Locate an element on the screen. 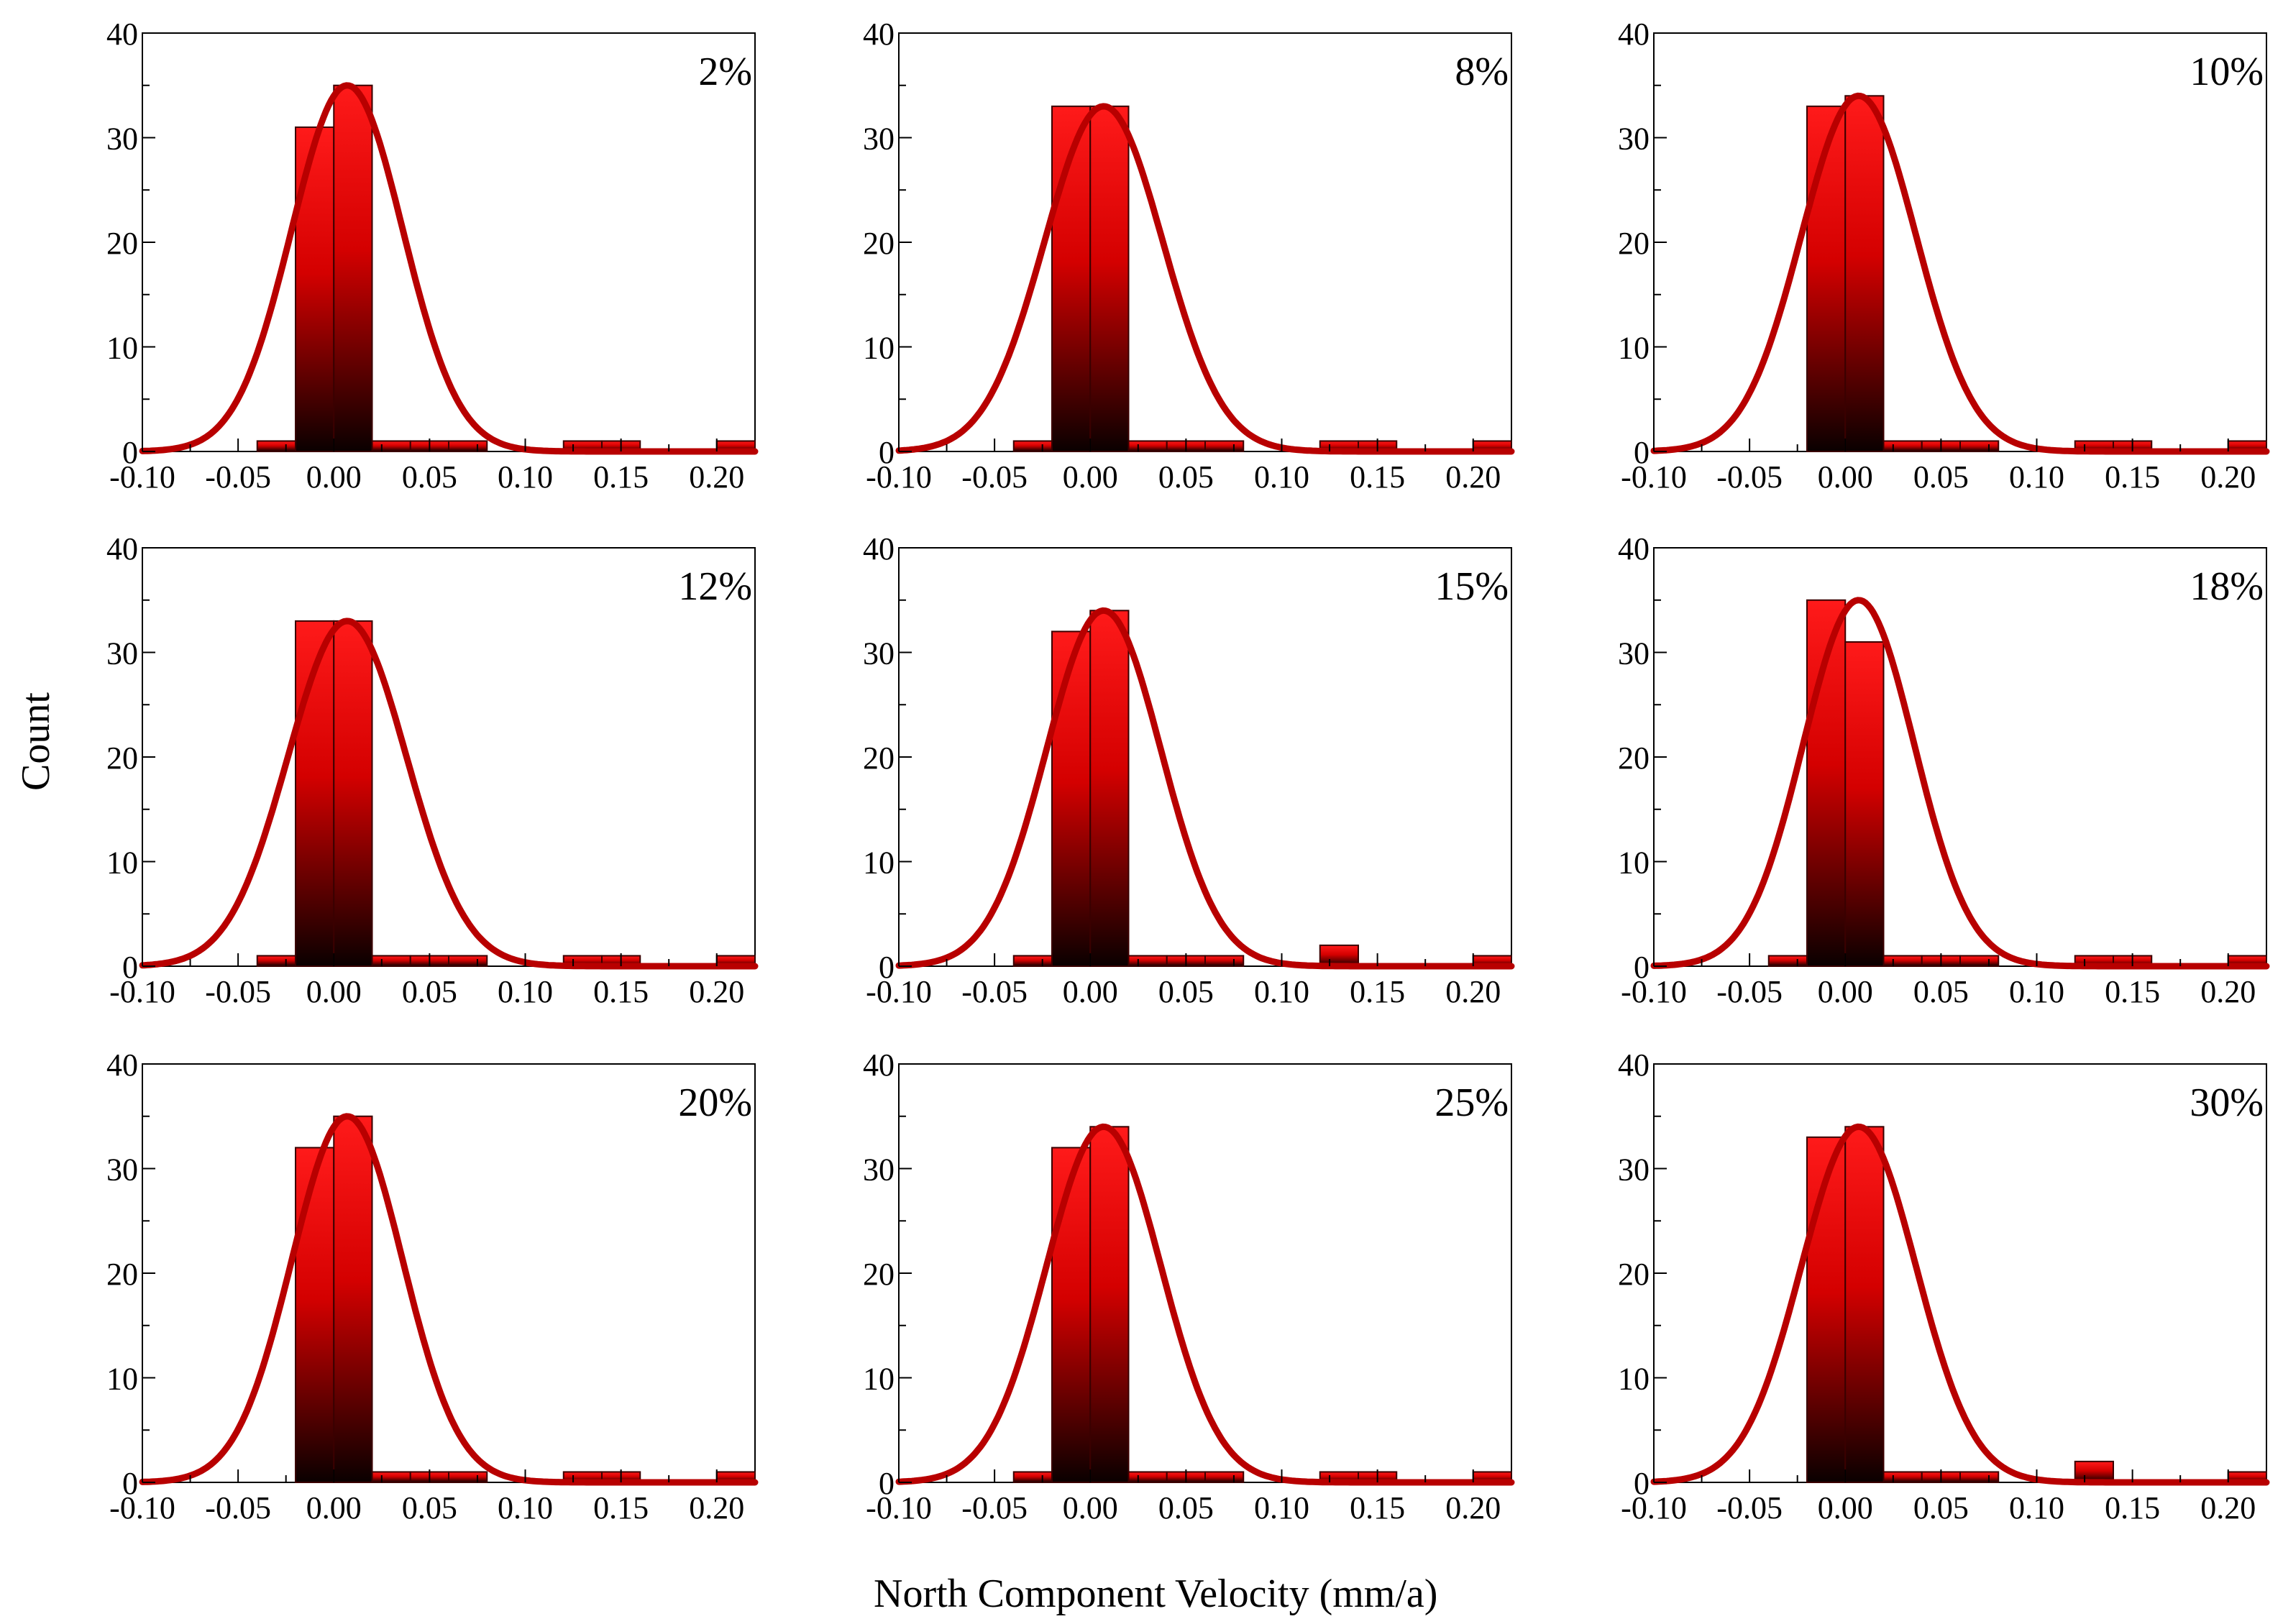 Image resolution: width=2283 pixels, height=1624 pixels. panel-label: 20% is located at coordinates (715, 1103).